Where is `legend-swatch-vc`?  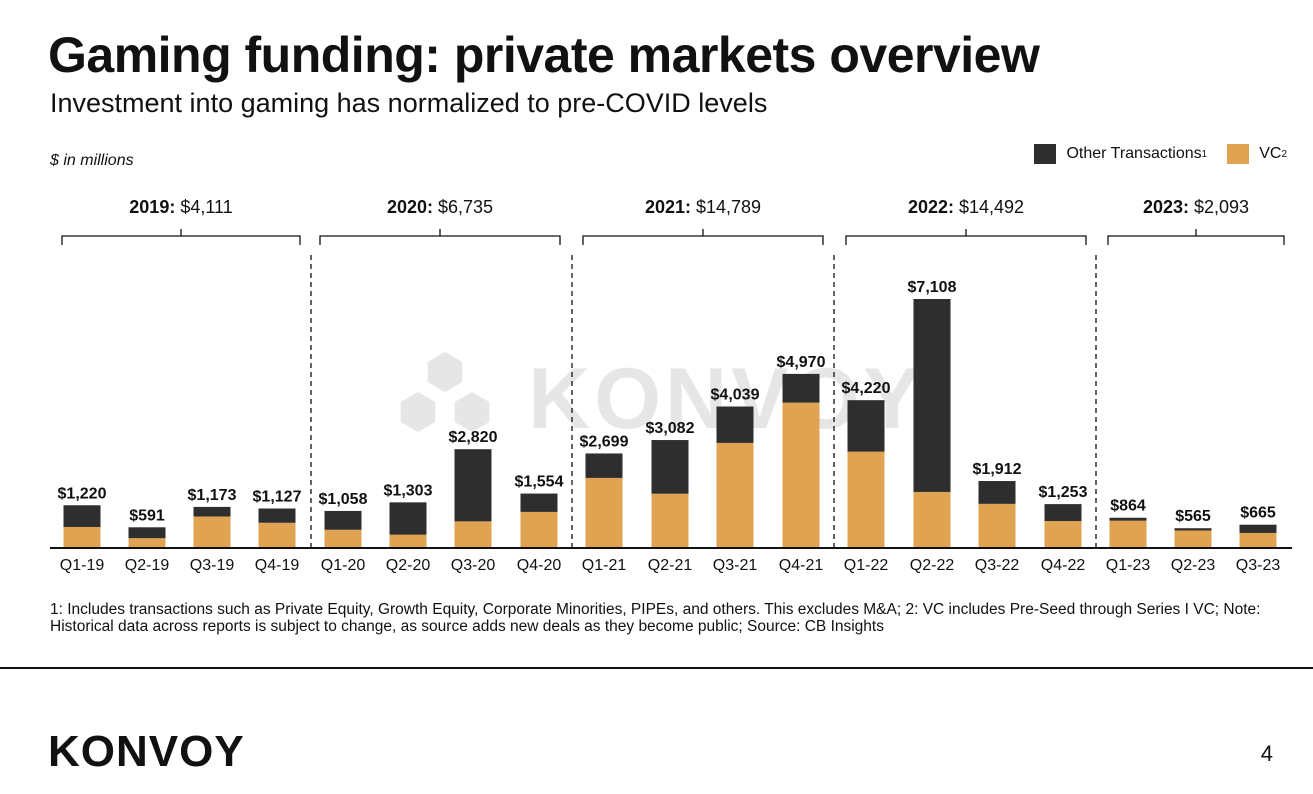 legend-swatch-vc is located at coordinates (1238, 154).